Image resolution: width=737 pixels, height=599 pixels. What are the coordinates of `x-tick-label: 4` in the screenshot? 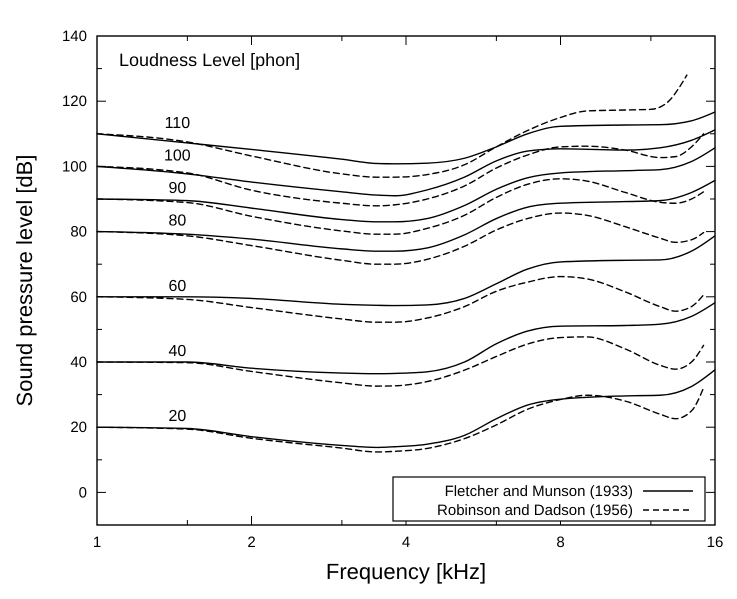 It's located at (406, 542).